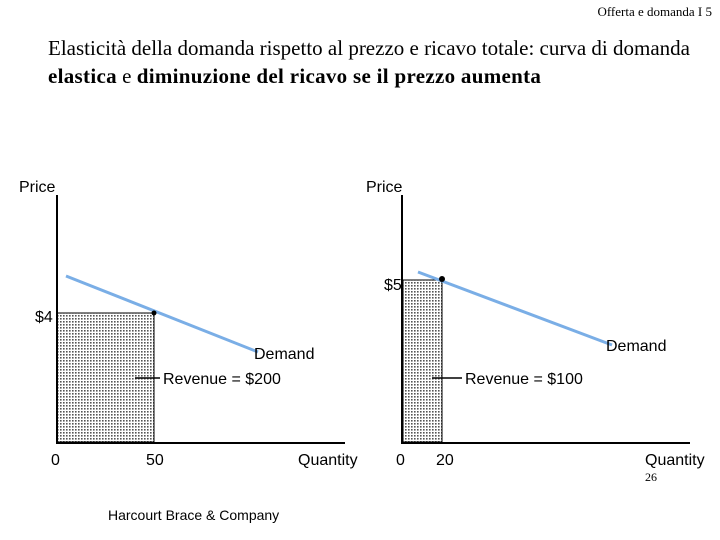 Image resolution: width=720 pixels, height=540 pixels. What do you see at coordinates (524, 379) in the screenshot?
I see `right-revenue-label: Revenue = $100` at bounding box center [524, 379].